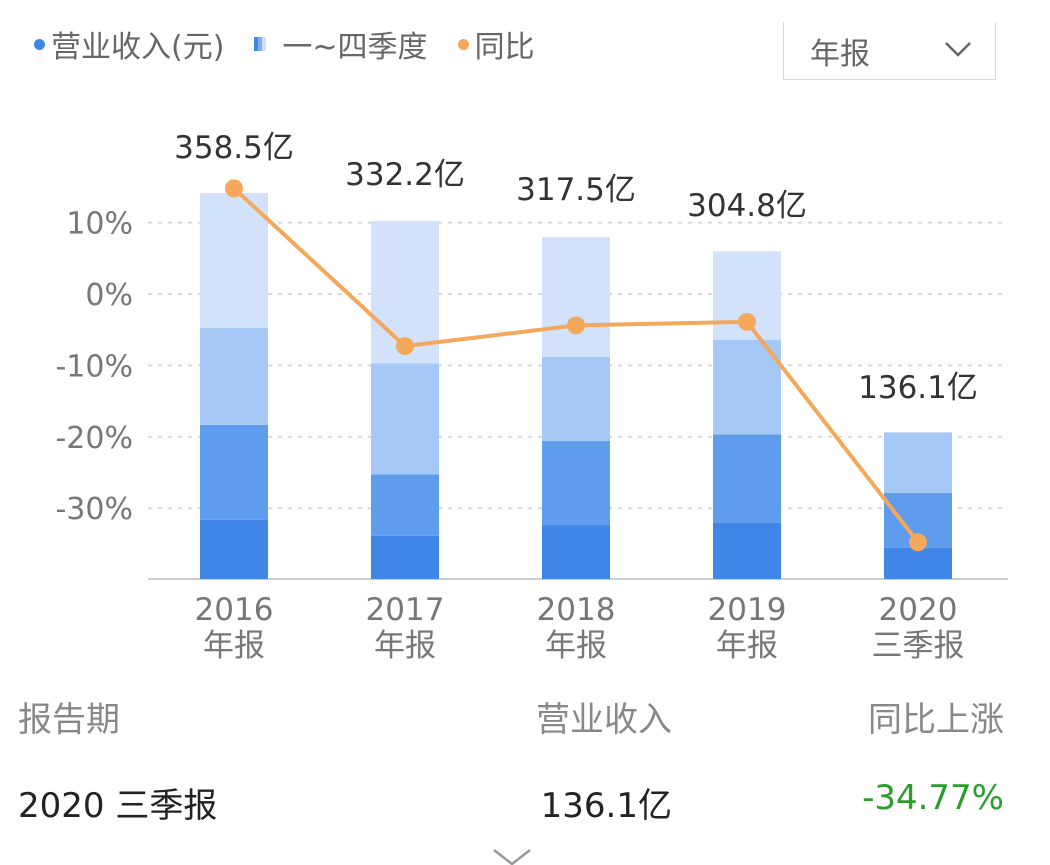  I want to click on legend-item-quarters: 一~四季度, so click(341, 44).